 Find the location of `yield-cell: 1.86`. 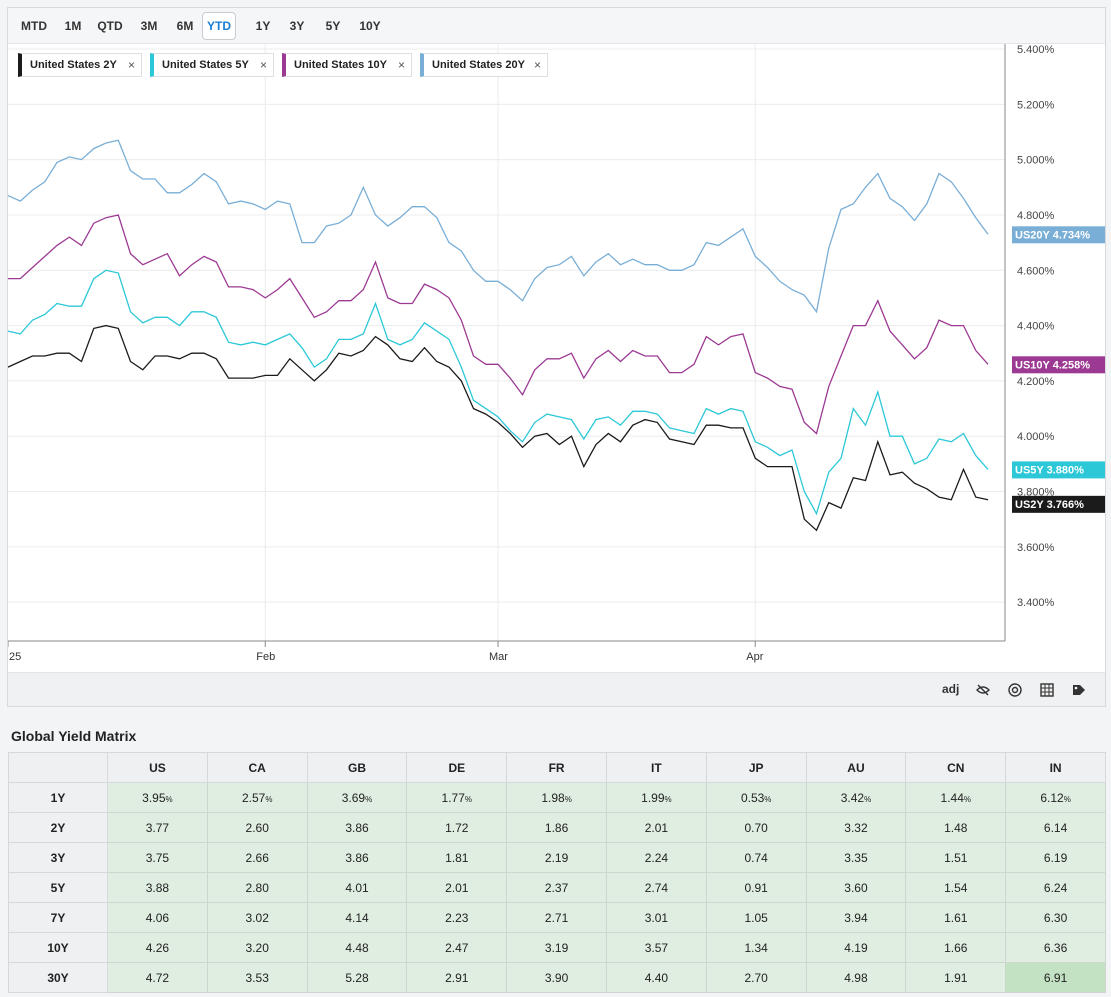

yield-cell: 1.86 is located at coordinates (556, 827).